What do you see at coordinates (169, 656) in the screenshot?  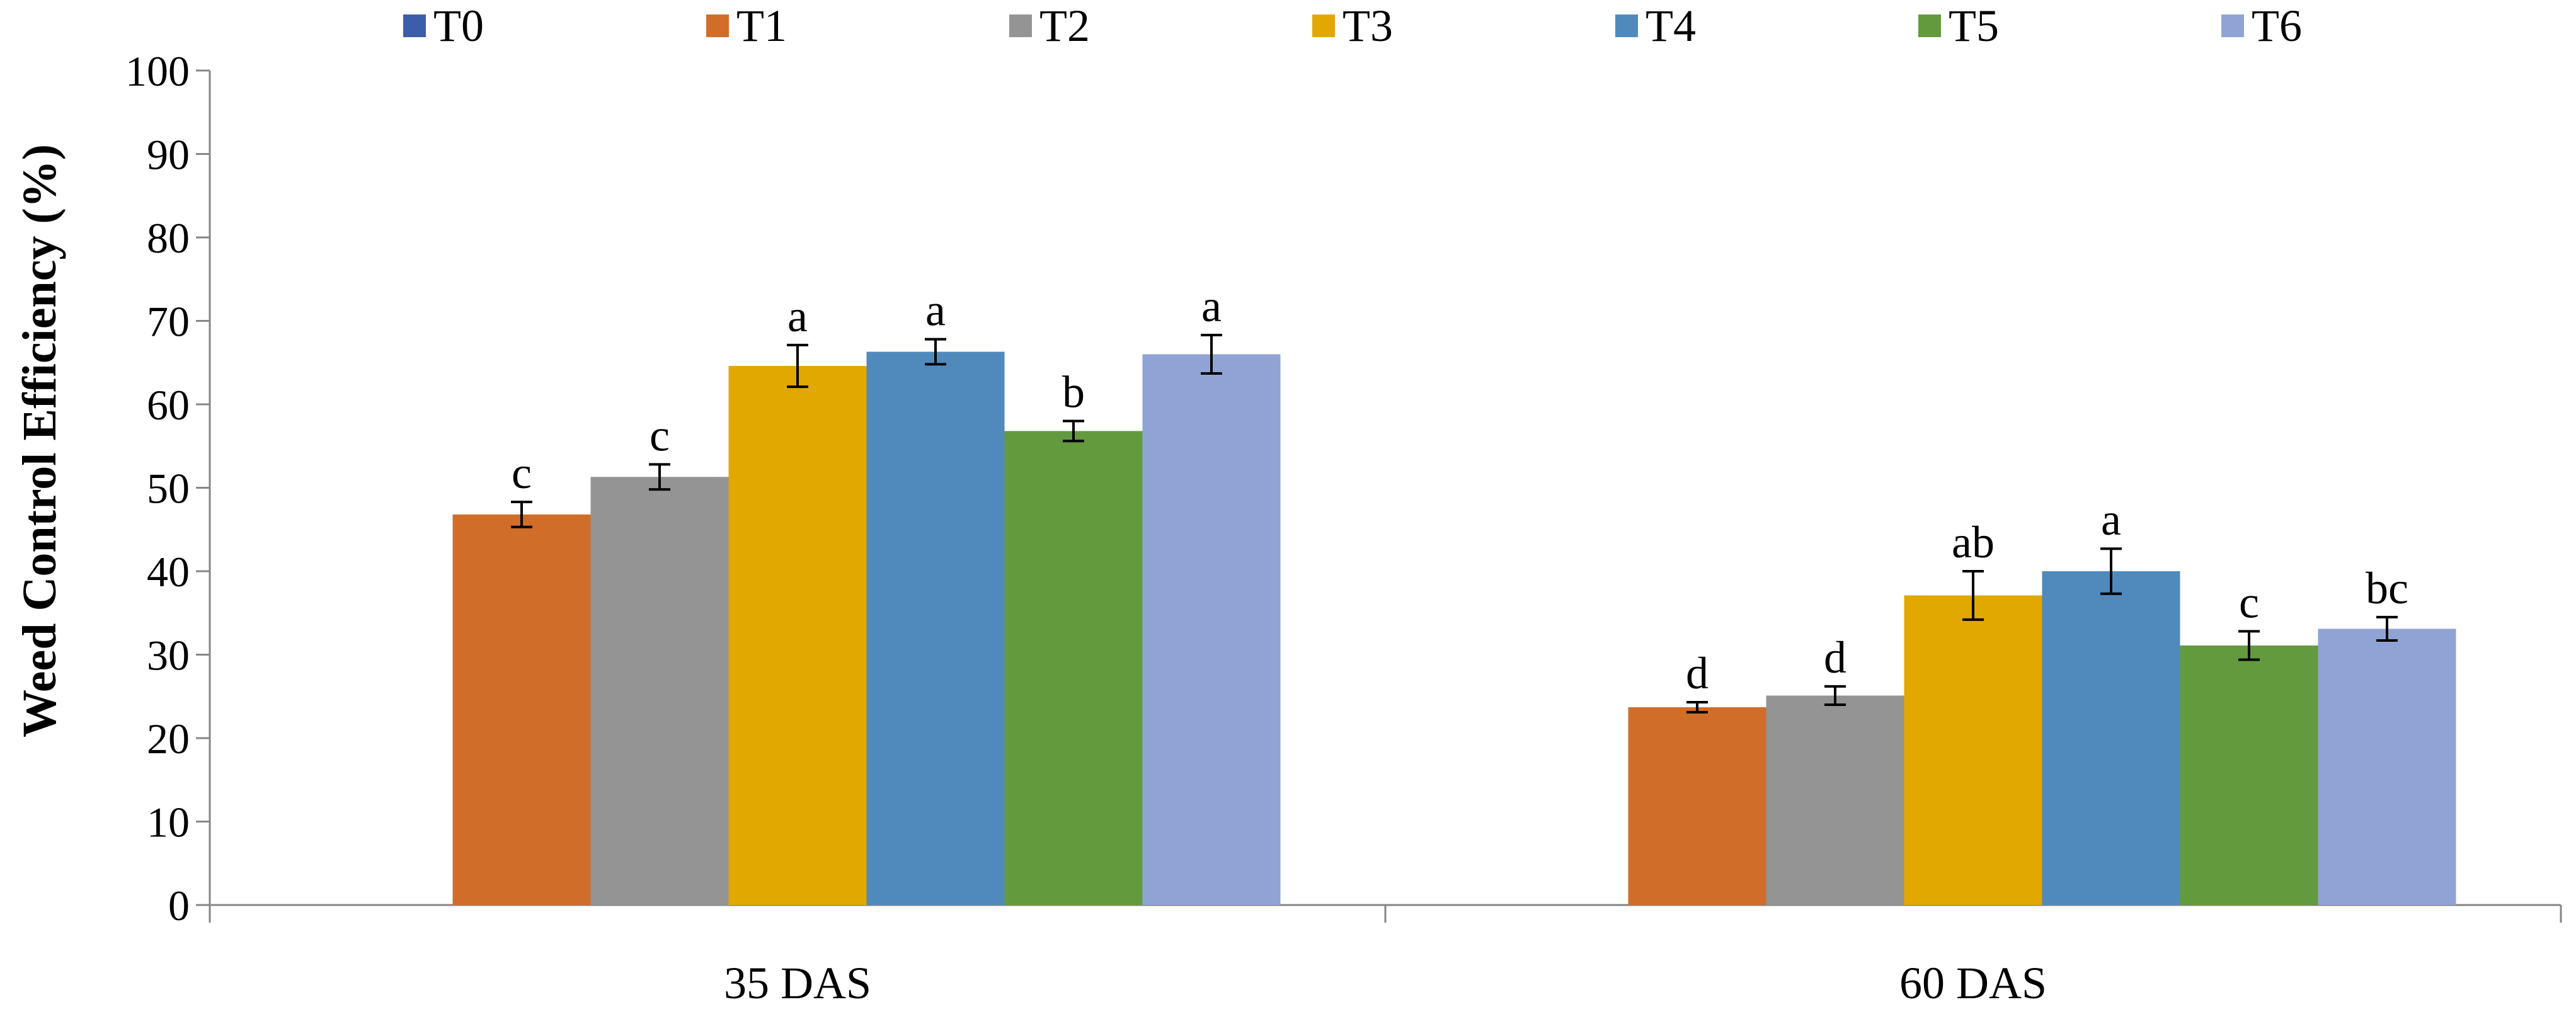 I see `y-tick-label: 30` at bounding box center [169, 656].